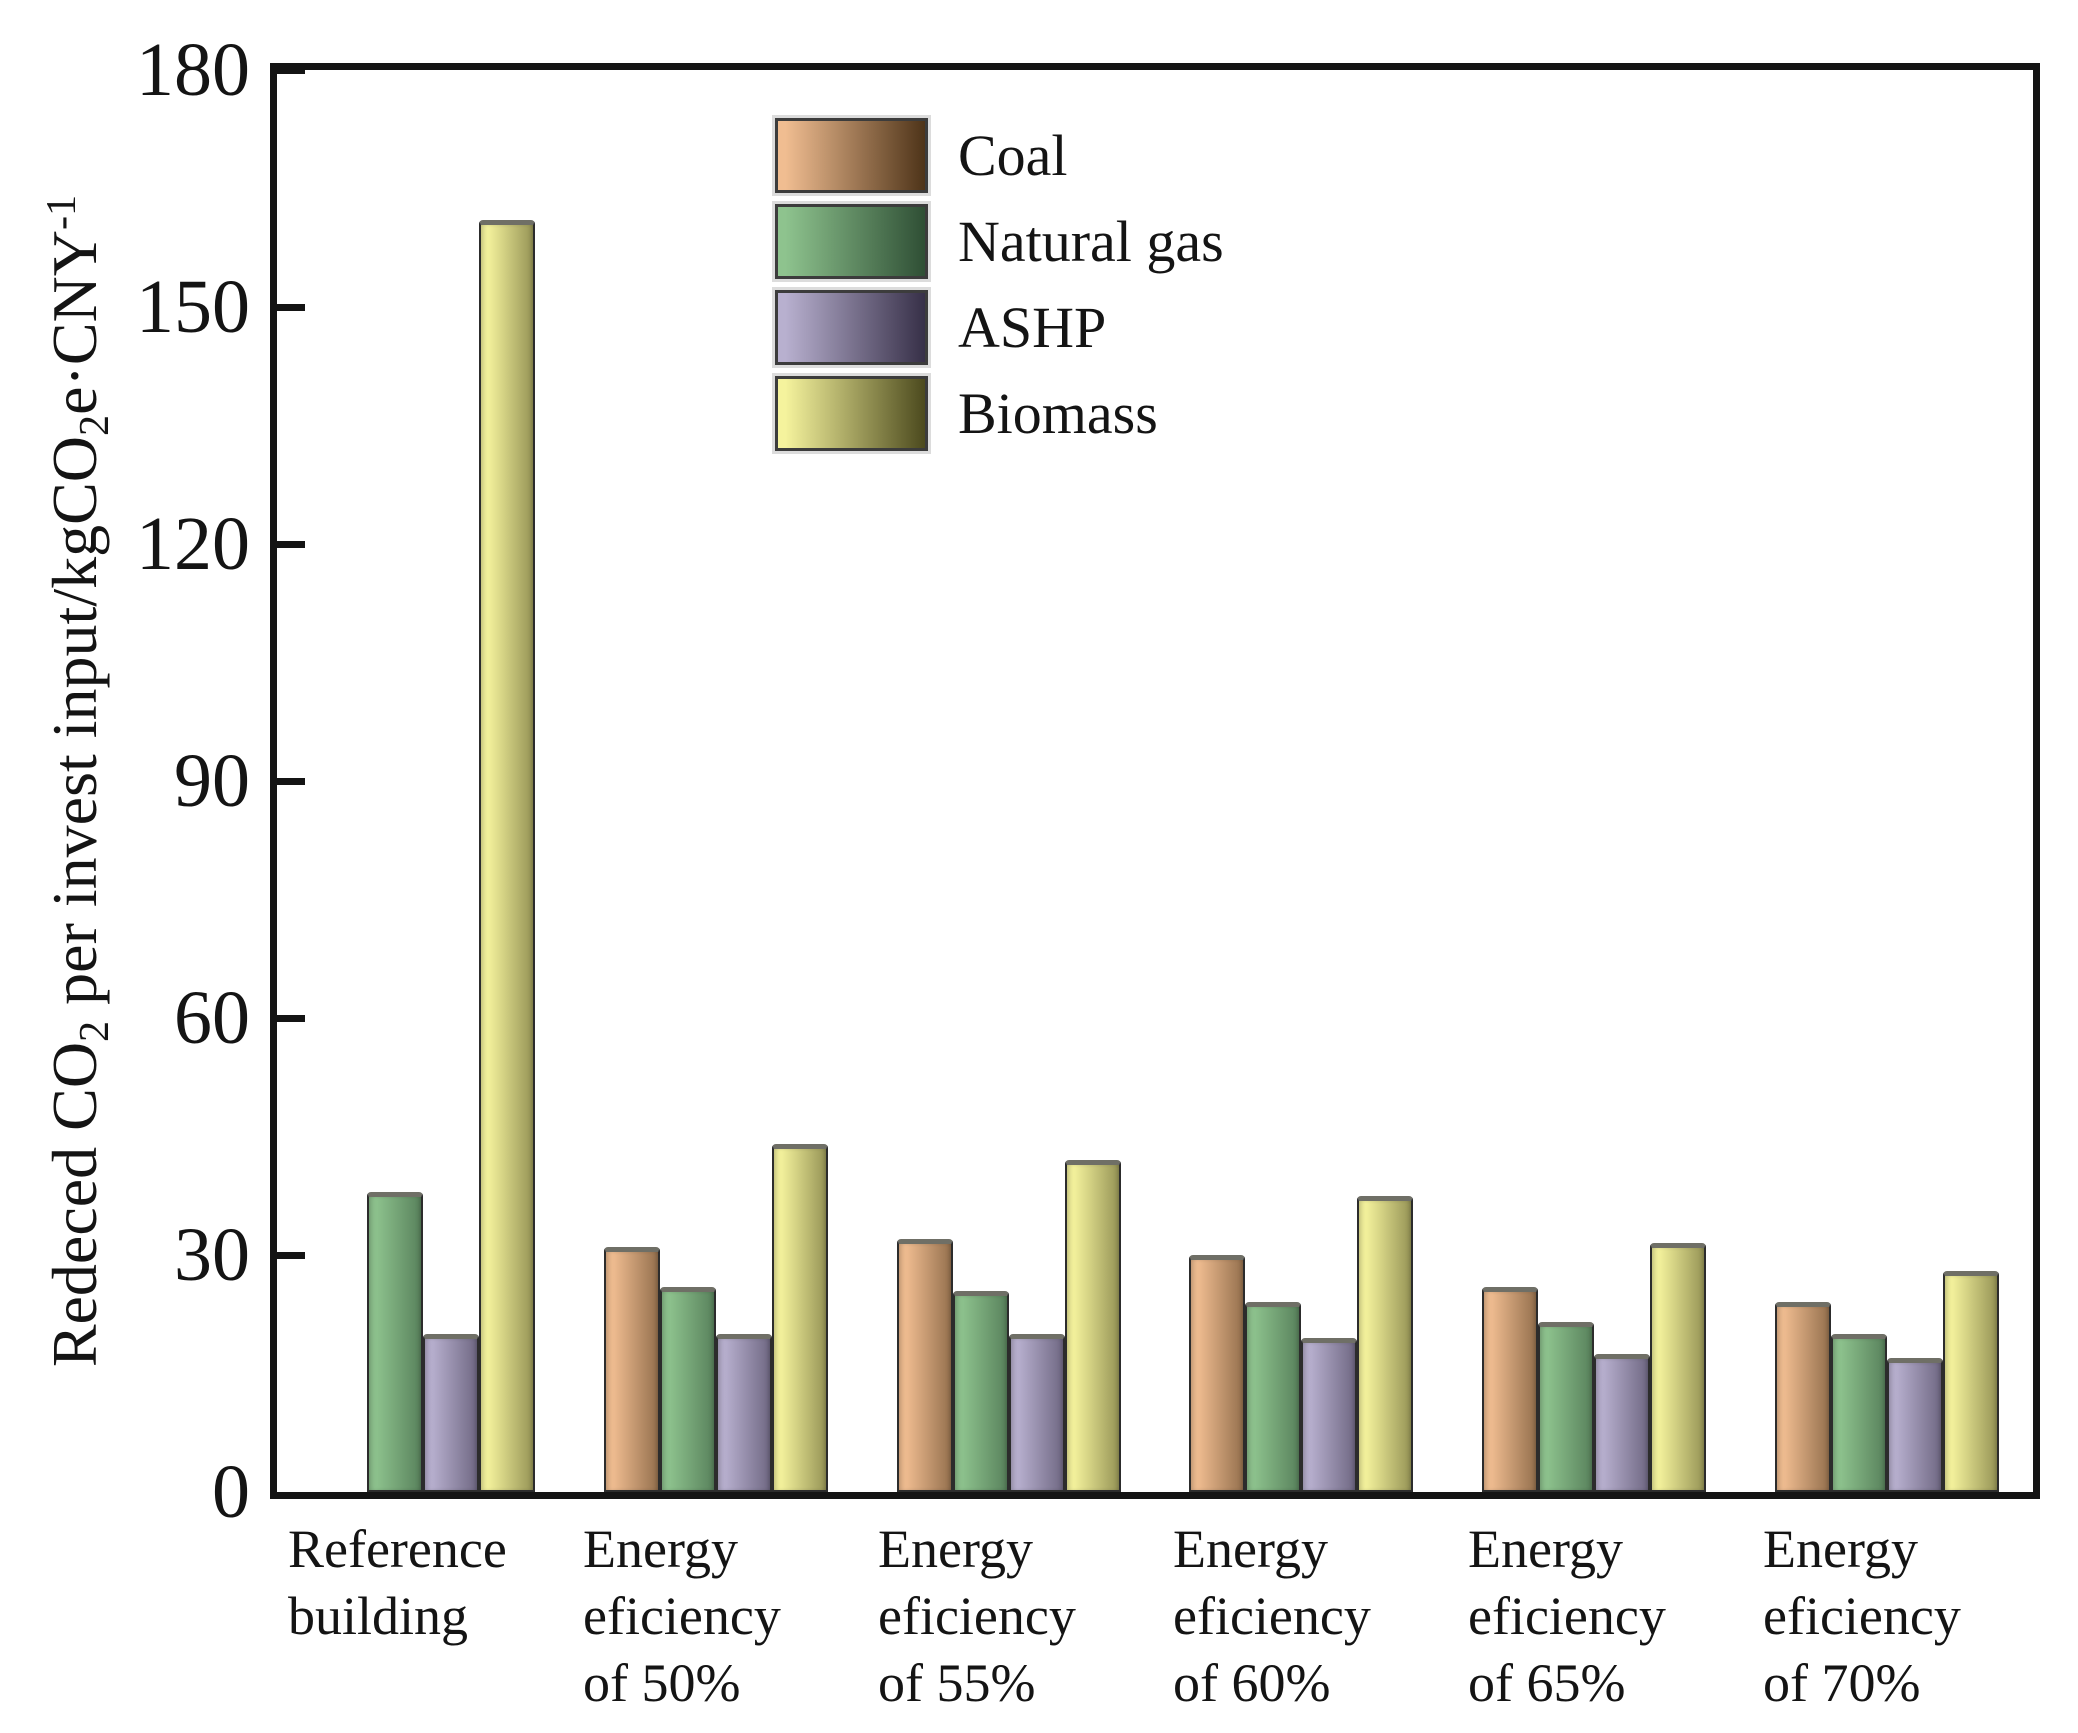  I want to click on legend: Coal Natural gas ASHP Biomass, so click(999, 284).